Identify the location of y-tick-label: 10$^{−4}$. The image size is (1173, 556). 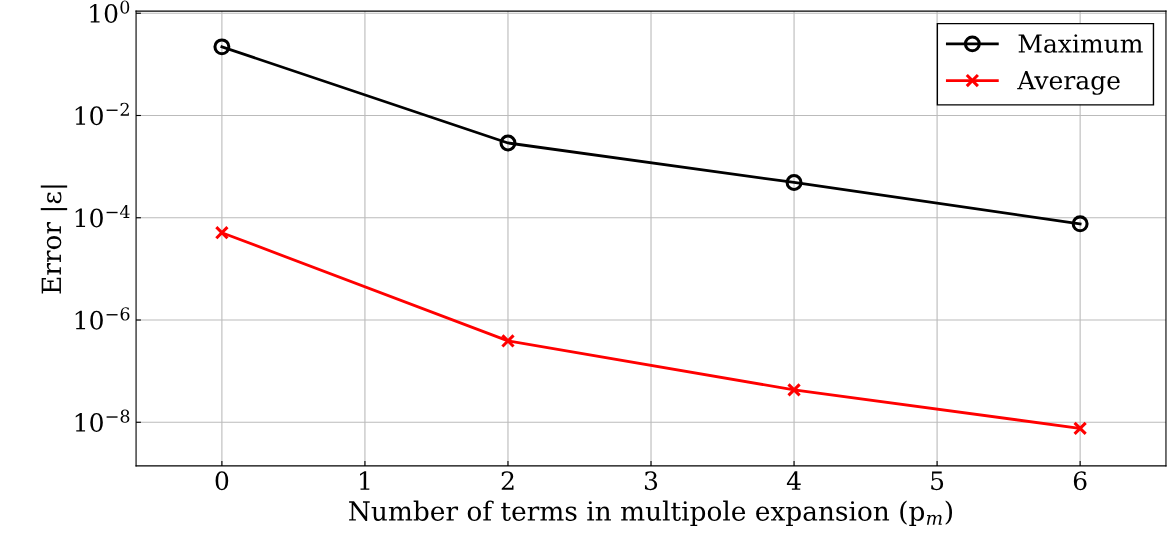
(102, 216).